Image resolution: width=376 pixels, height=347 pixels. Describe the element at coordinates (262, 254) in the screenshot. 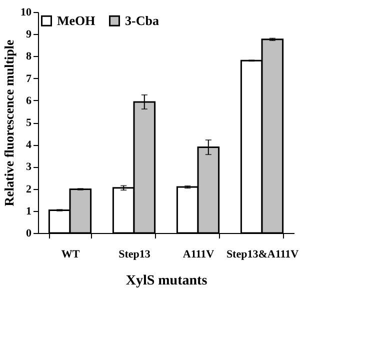

I see `x-tick-label: Step13&A111V` at that location.